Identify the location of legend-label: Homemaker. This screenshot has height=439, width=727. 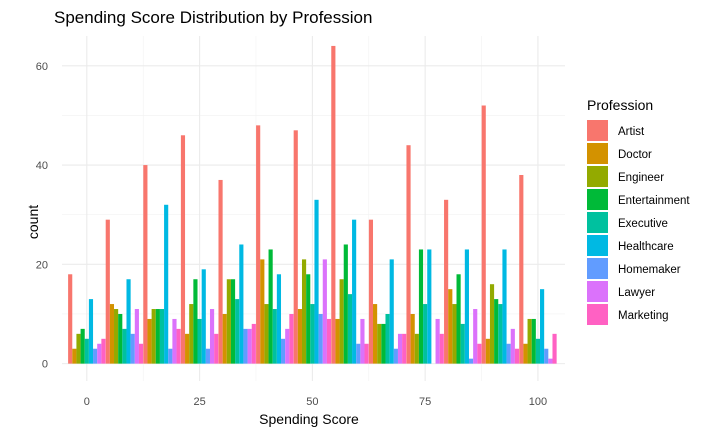
(649, 270).